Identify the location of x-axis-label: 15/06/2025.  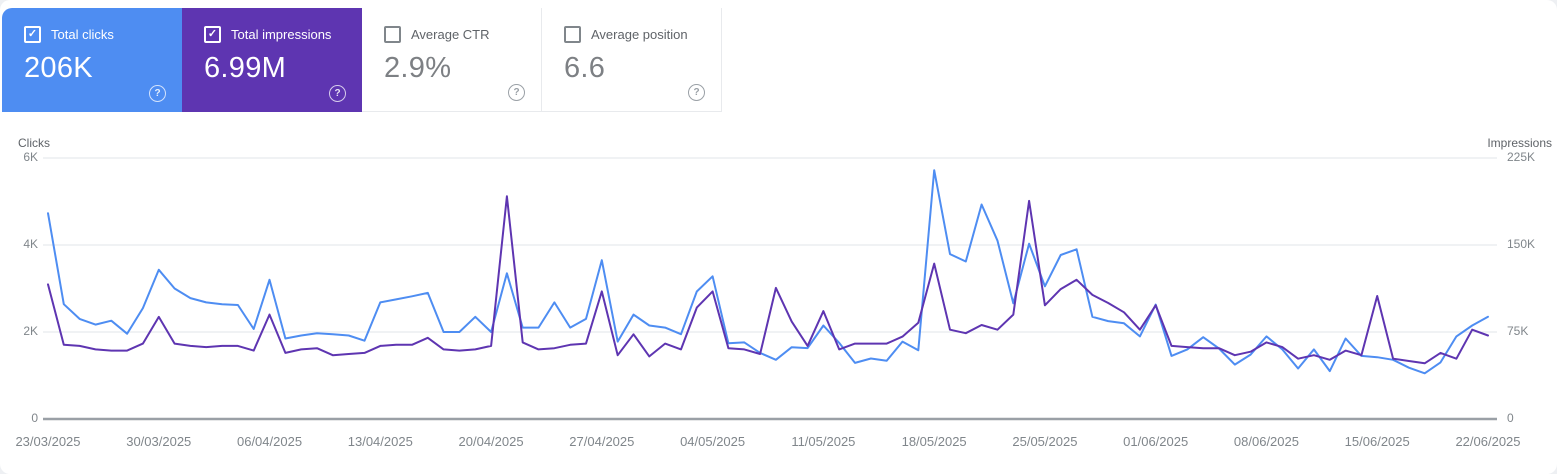
(1377, 441).